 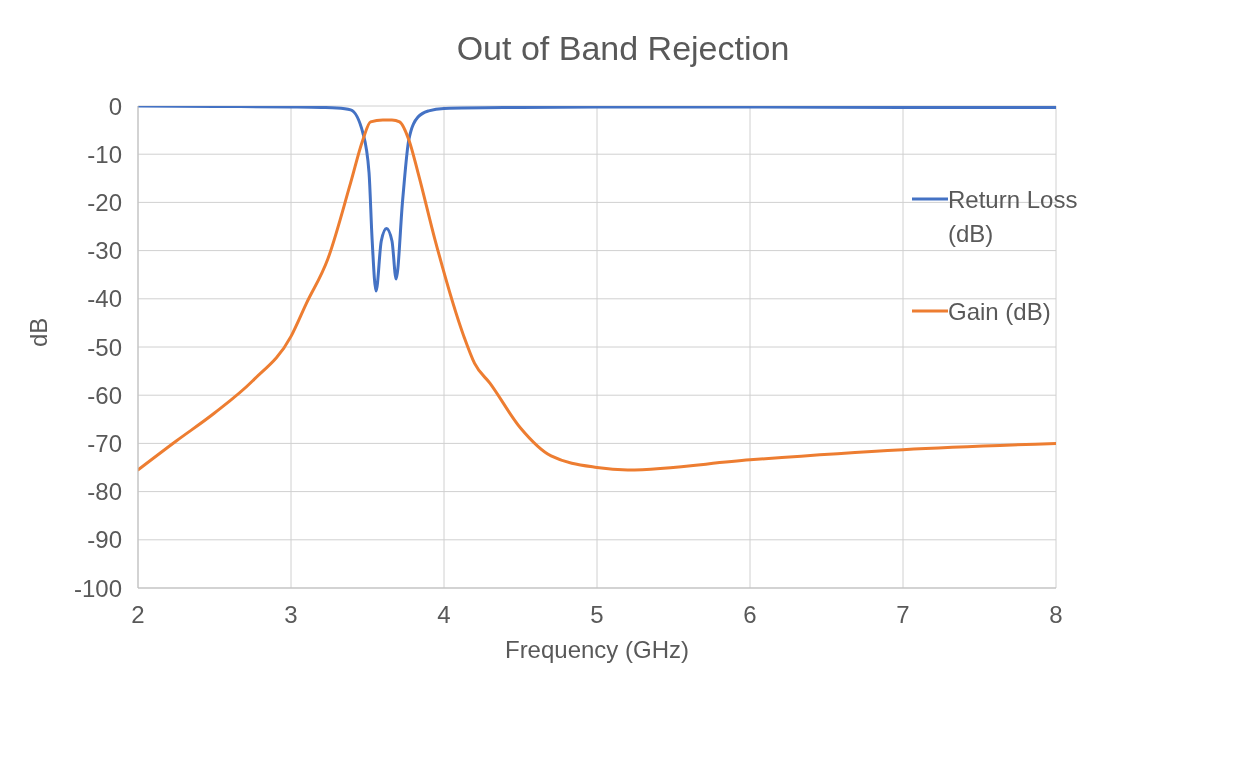 What do you see at coordinates (750, 615) in the screenshot?
I see `x-tick-label: 6` at bounding box center [750, 615].